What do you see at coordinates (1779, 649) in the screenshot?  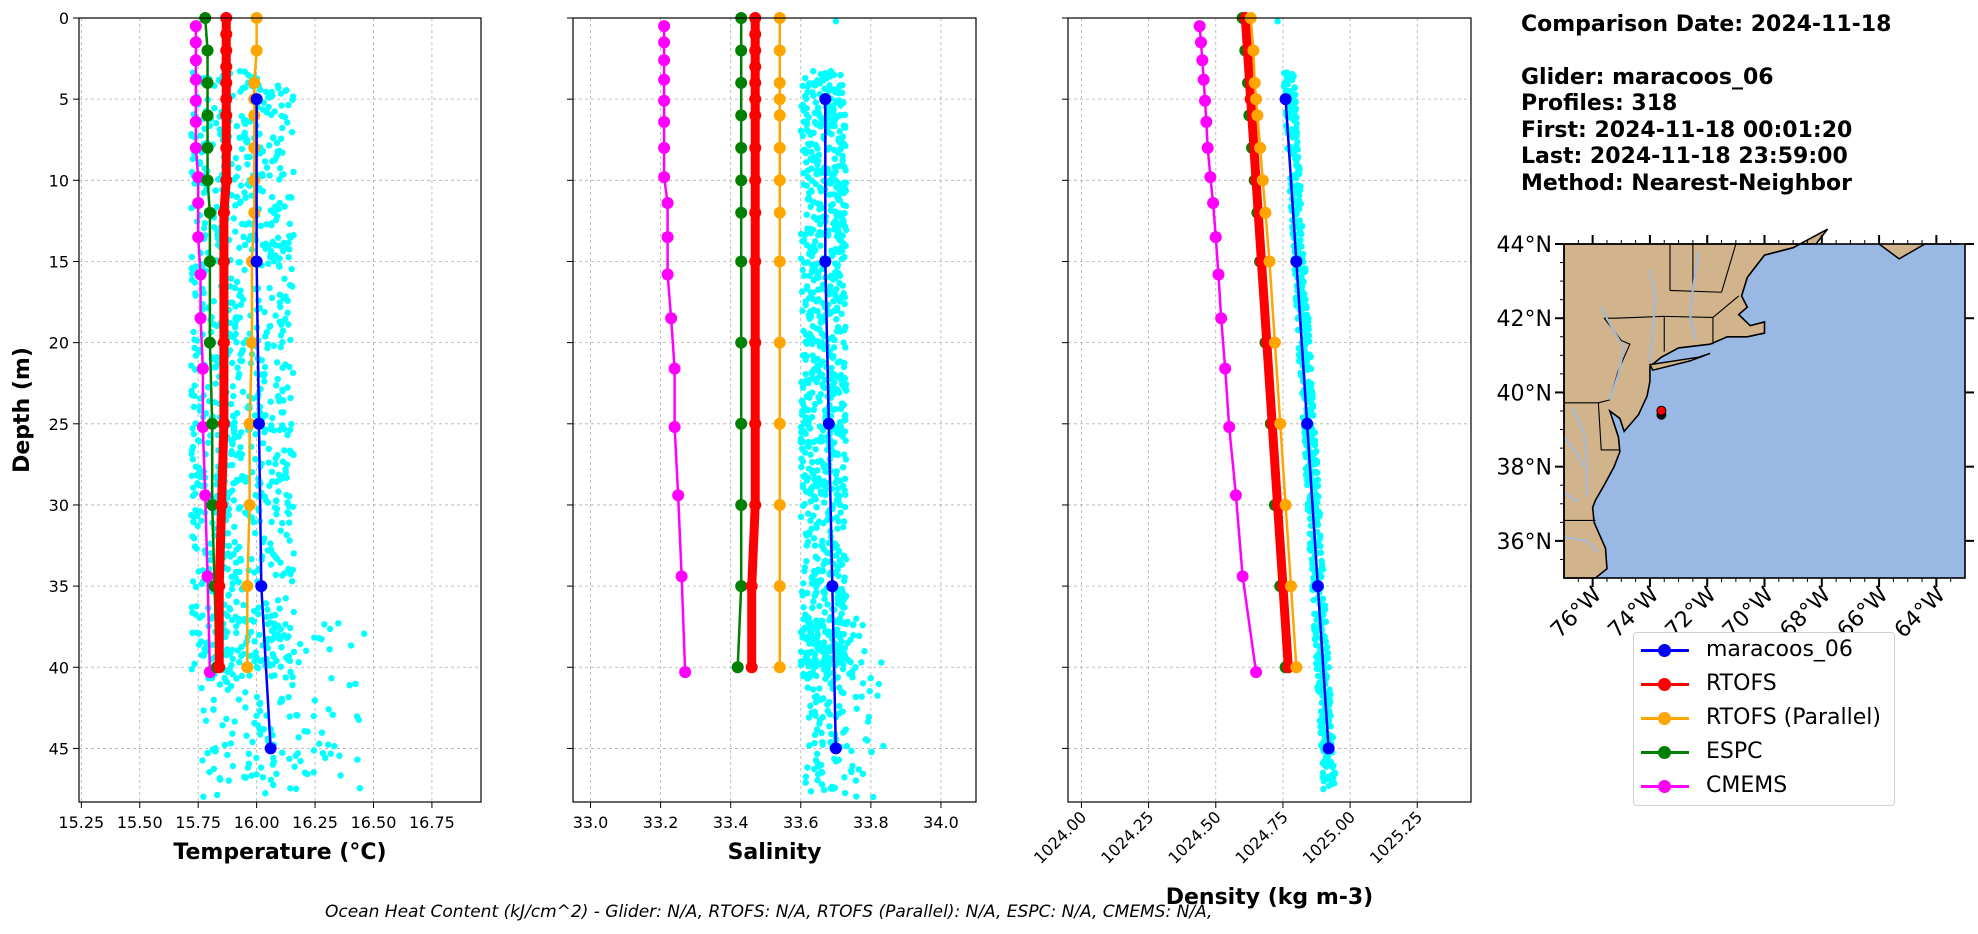 I see `legend-label: maracoos_06` at bounding box center [1779, 649].